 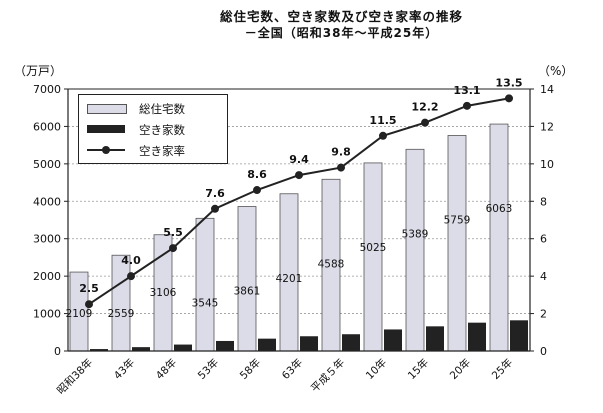 I want to click on y-right-tick-label: 12, so click(x=547, y=126).